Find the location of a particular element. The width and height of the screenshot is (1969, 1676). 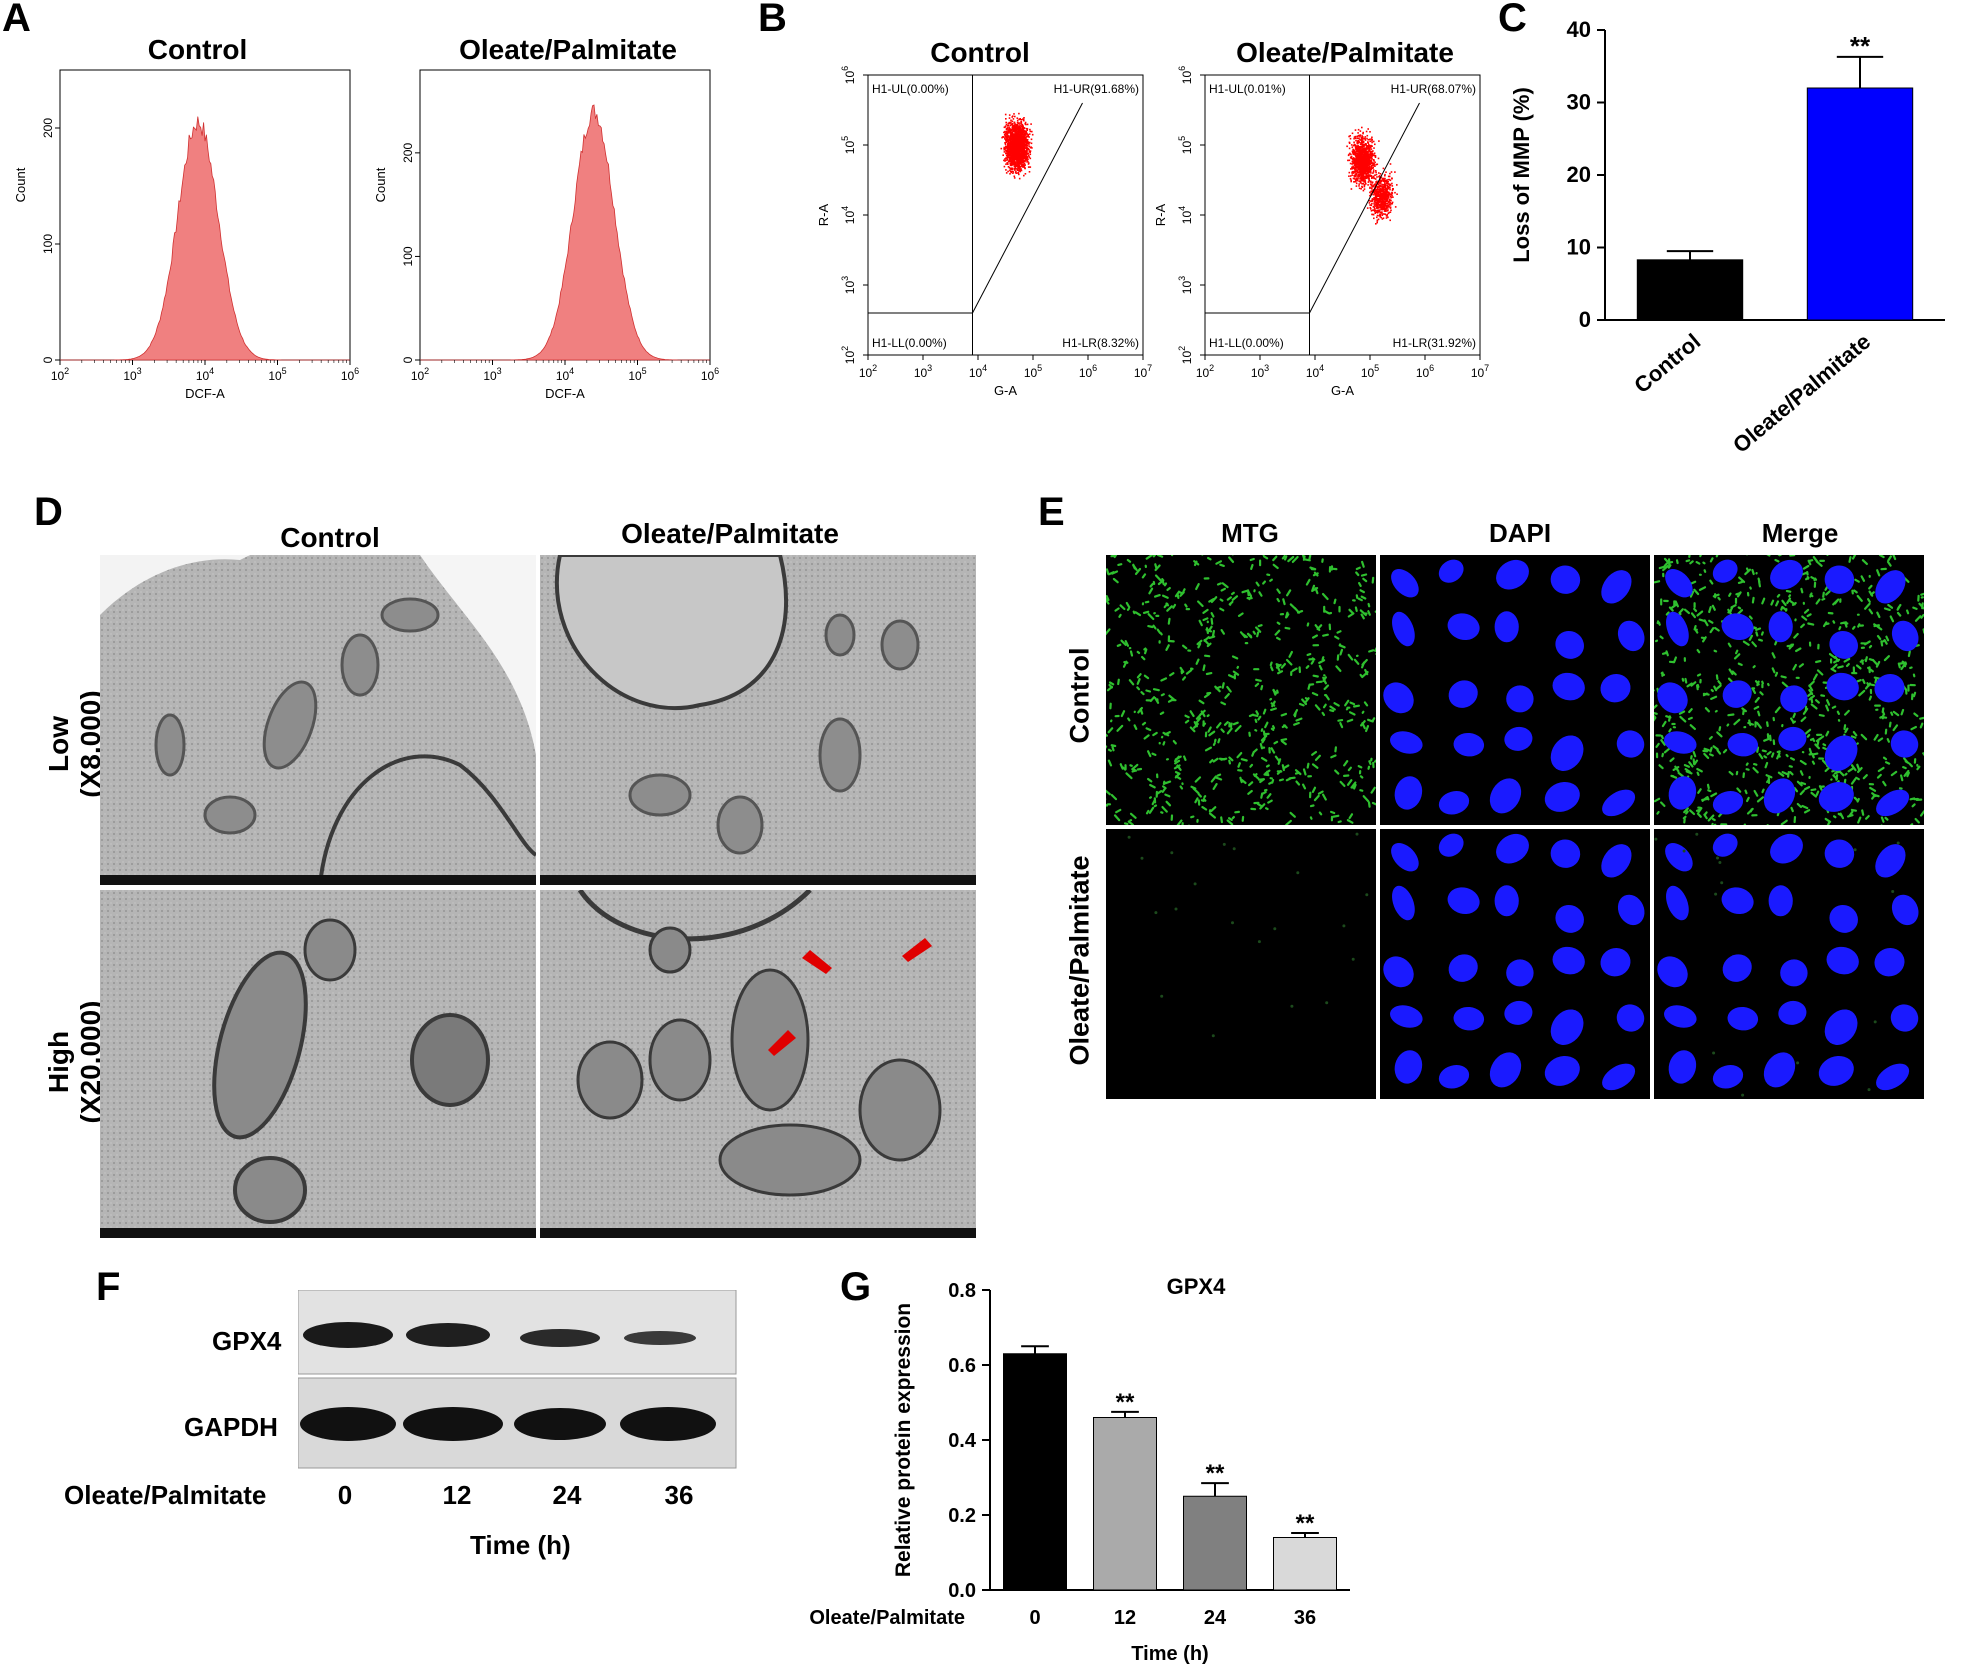

nucleus is located at coordinates (1403, 629).